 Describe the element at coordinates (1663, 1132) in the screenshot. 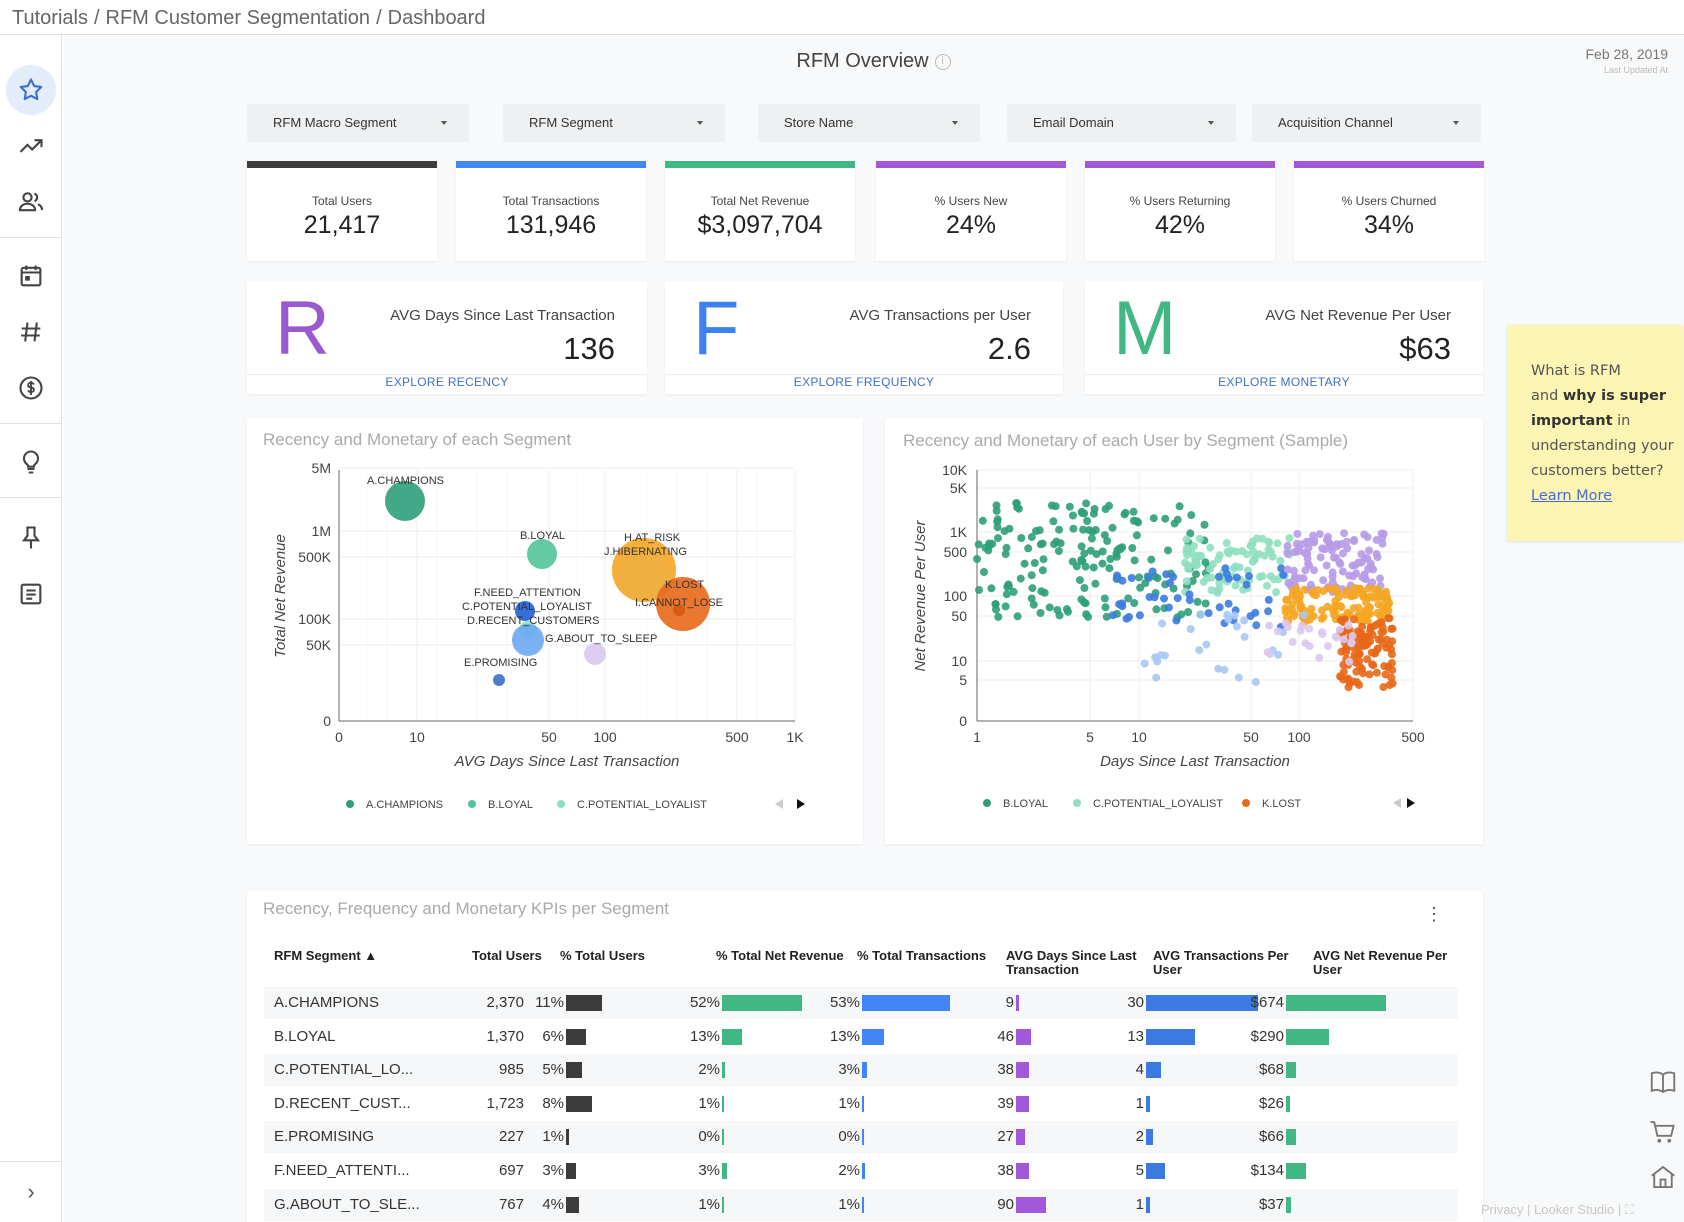

I see `cart-icon` at that location.